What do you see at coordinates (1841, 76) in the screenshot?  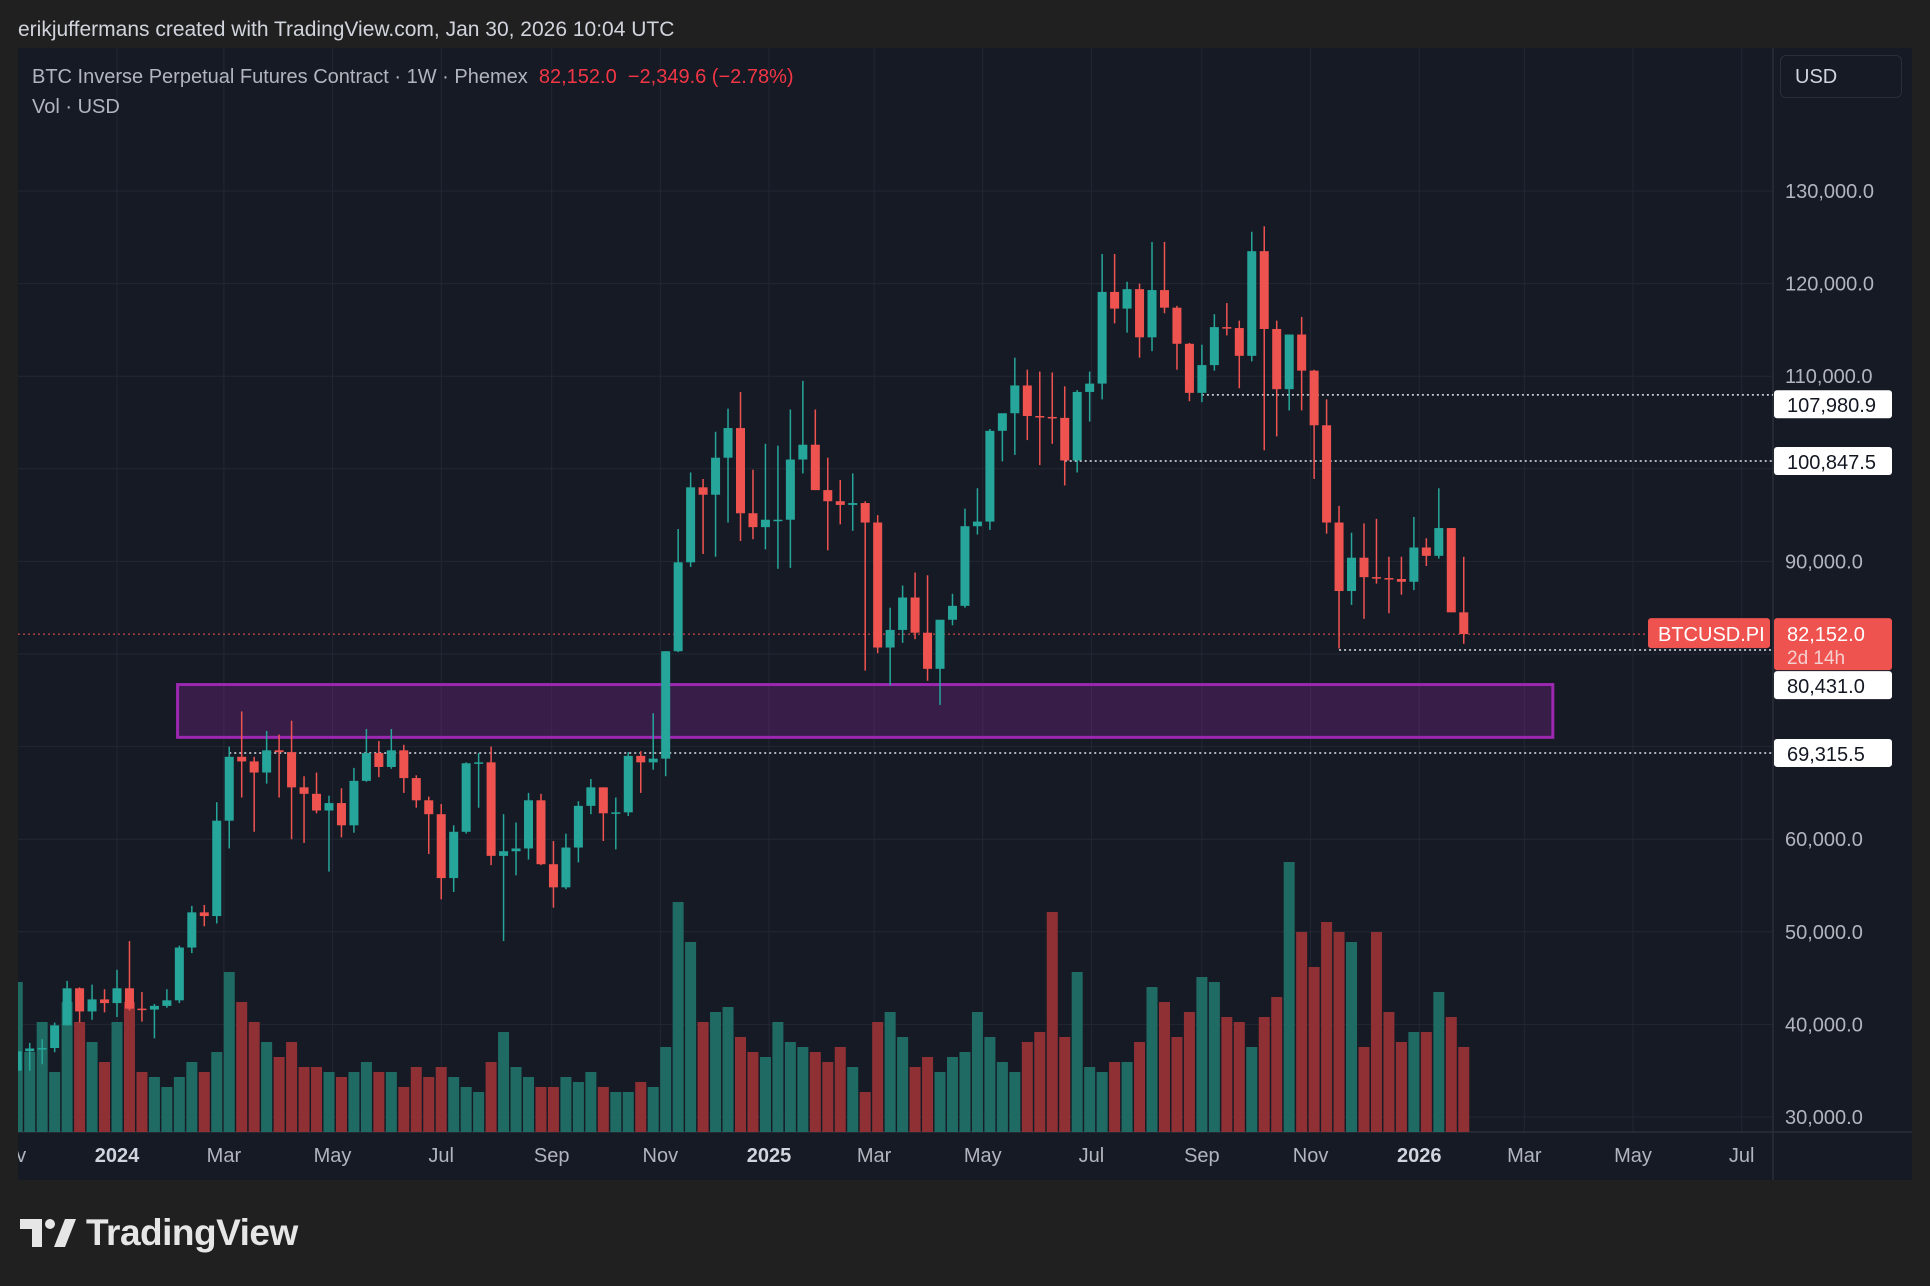 I see `currency-button: USD` at bounding box center [1841, 76].